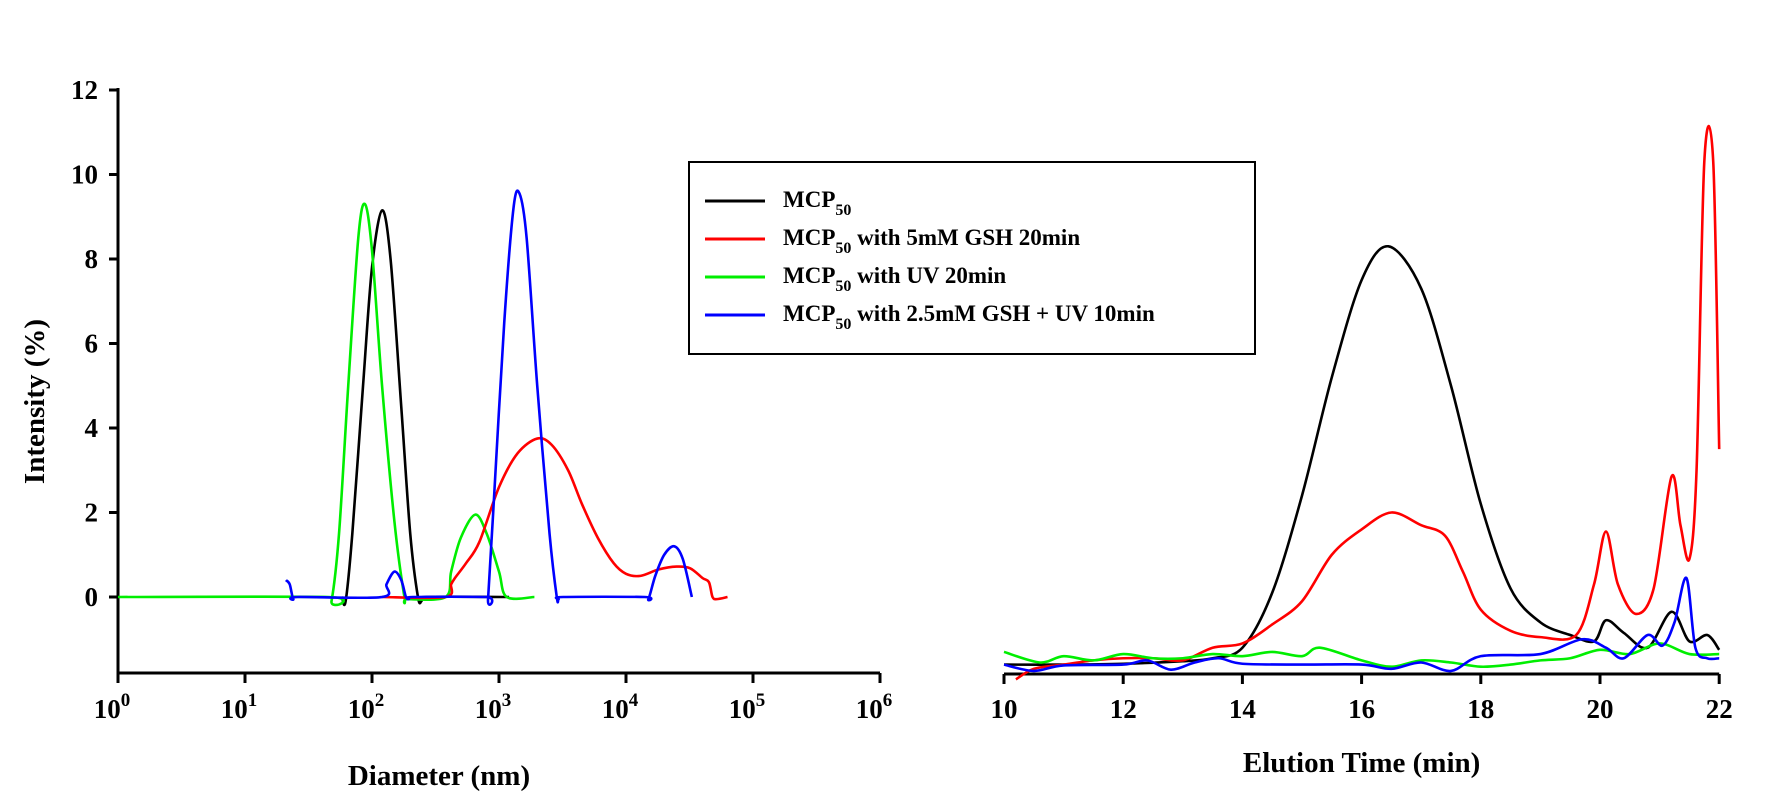  What do you see at coordinates (92, 344) in the screenshot?
I see `y-tick-label: 6` at bounding box center [92, 344].